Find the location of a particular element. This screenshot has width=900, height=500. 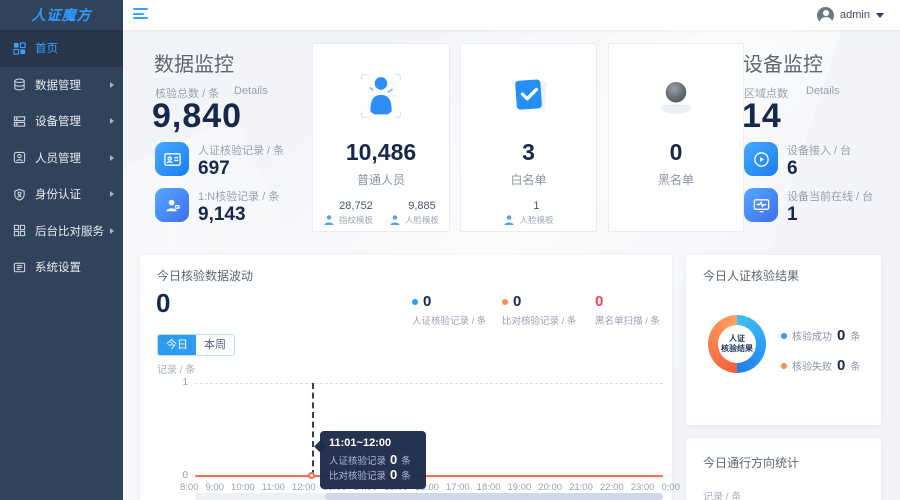

substat-face: 9,885 人脸模板 is located at coordinates (414, 213).